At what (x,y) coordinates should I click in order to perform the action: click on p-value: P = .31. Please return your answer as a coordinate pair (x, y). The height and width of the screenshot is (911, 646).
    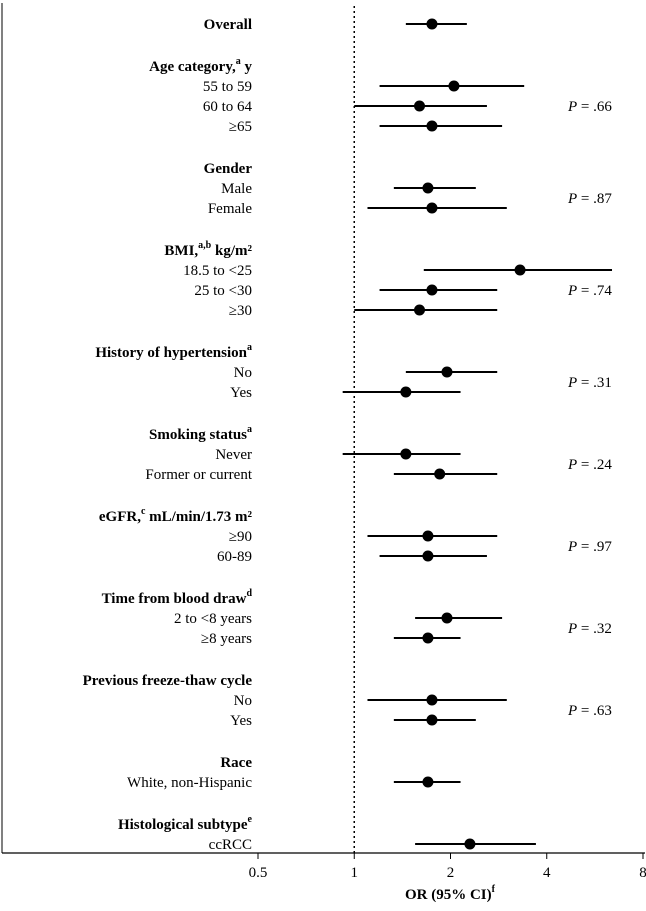
    Looking at the image, I should click on (589, 383).